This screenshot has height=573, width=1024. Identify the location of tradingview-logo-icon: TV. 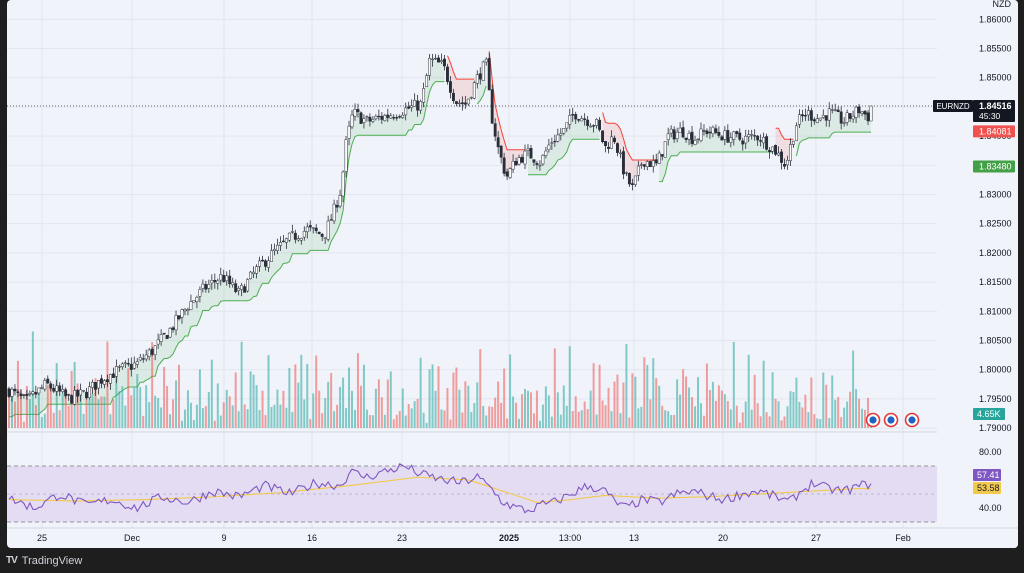
(12, 560).